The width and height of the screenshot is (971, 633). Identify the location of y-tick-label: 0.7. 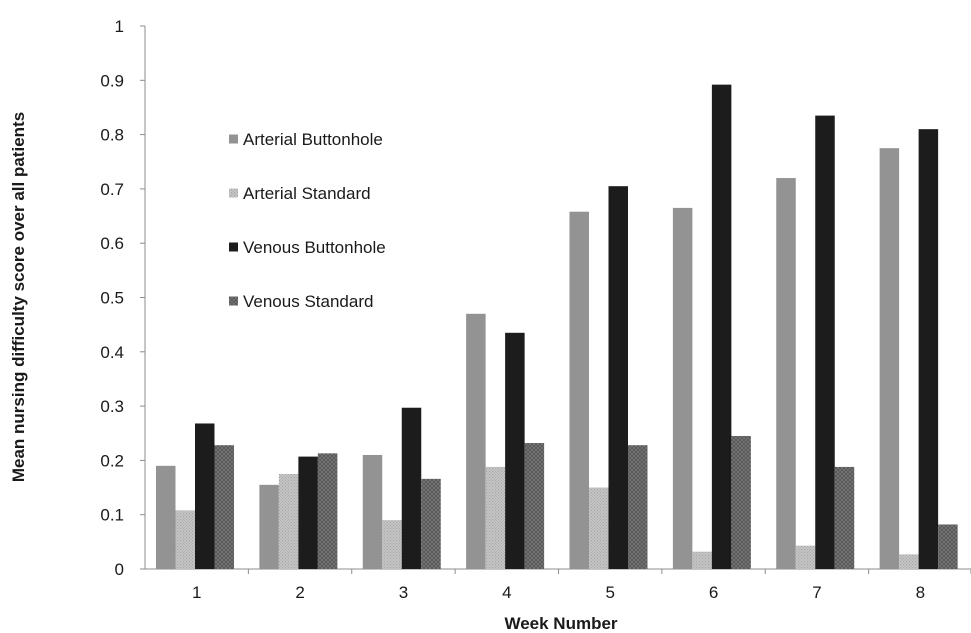
(112, 189).